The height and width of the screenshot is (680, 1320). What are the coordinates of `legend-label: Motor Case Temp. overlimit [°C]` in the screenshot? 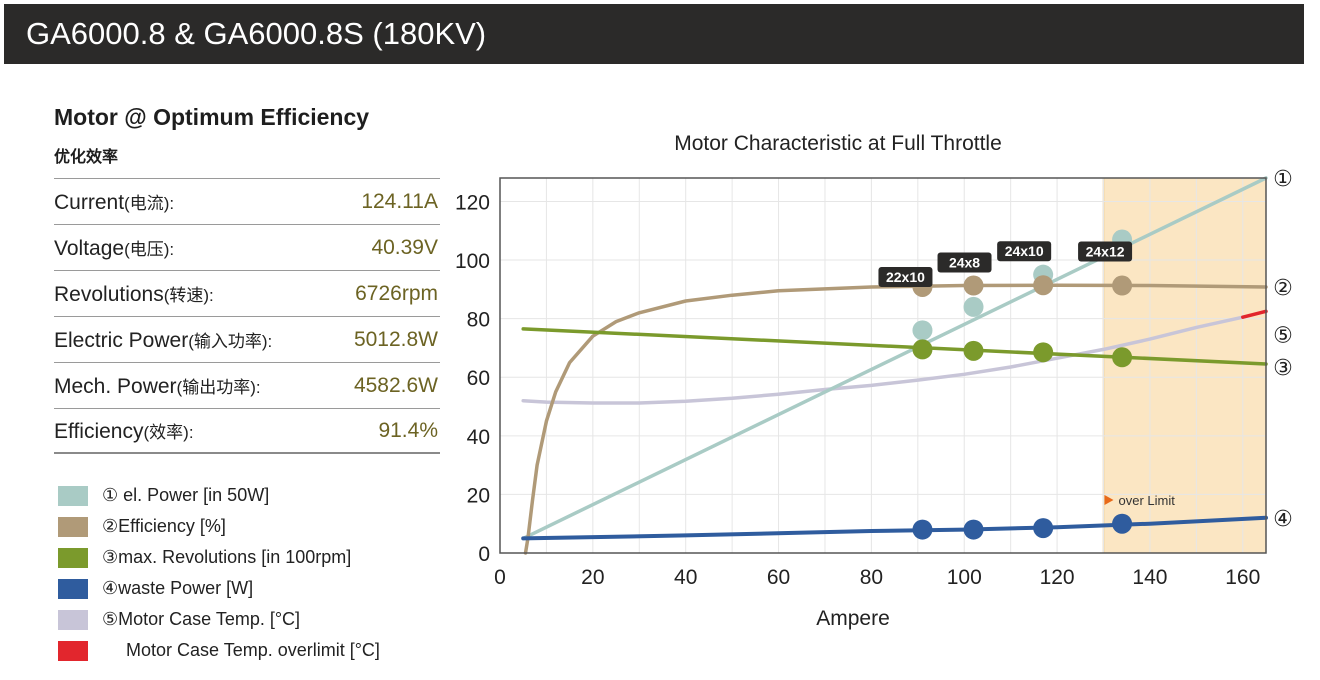 It's located at (253, 650).